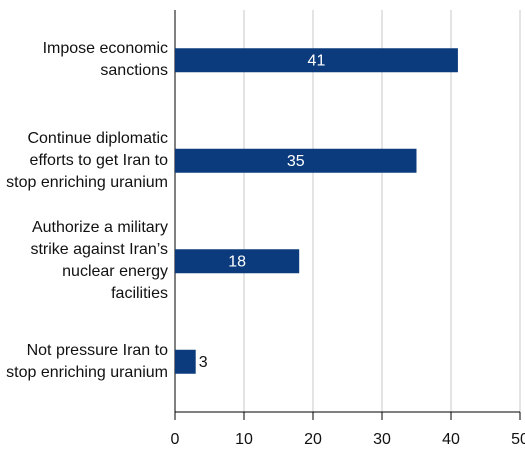 The height and width of the screenshot is (462, 525). What do you see at coordinates (518, 439) in the screenshot?
I see `x-tick-label: 50` at bounding box center [518, 439].